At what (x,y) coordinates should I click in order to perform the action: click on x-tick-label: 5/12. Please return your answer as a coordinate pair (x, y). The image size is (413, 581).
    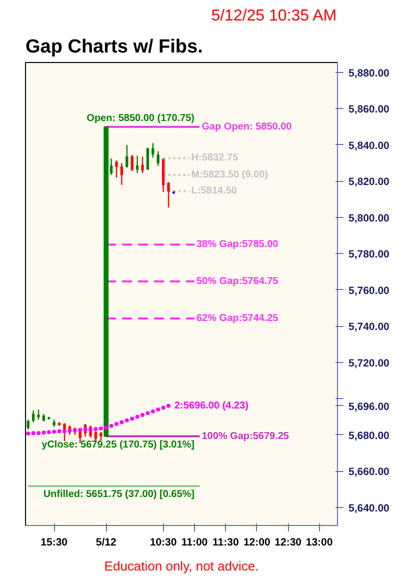
    Looking at the image, I should click on (106, 542).